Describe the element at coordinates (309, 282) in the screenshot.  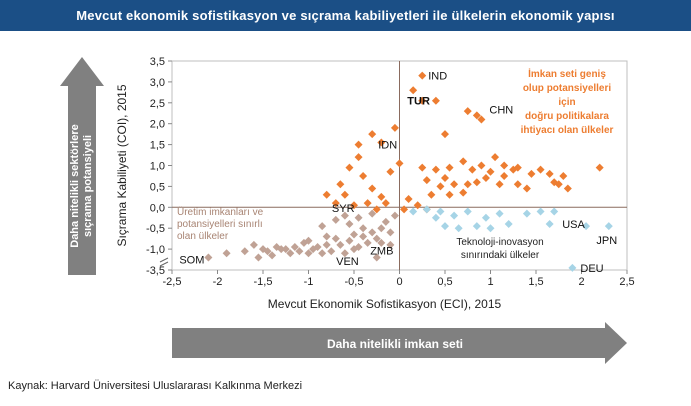
I see `x-tick-label: -1` at that location.